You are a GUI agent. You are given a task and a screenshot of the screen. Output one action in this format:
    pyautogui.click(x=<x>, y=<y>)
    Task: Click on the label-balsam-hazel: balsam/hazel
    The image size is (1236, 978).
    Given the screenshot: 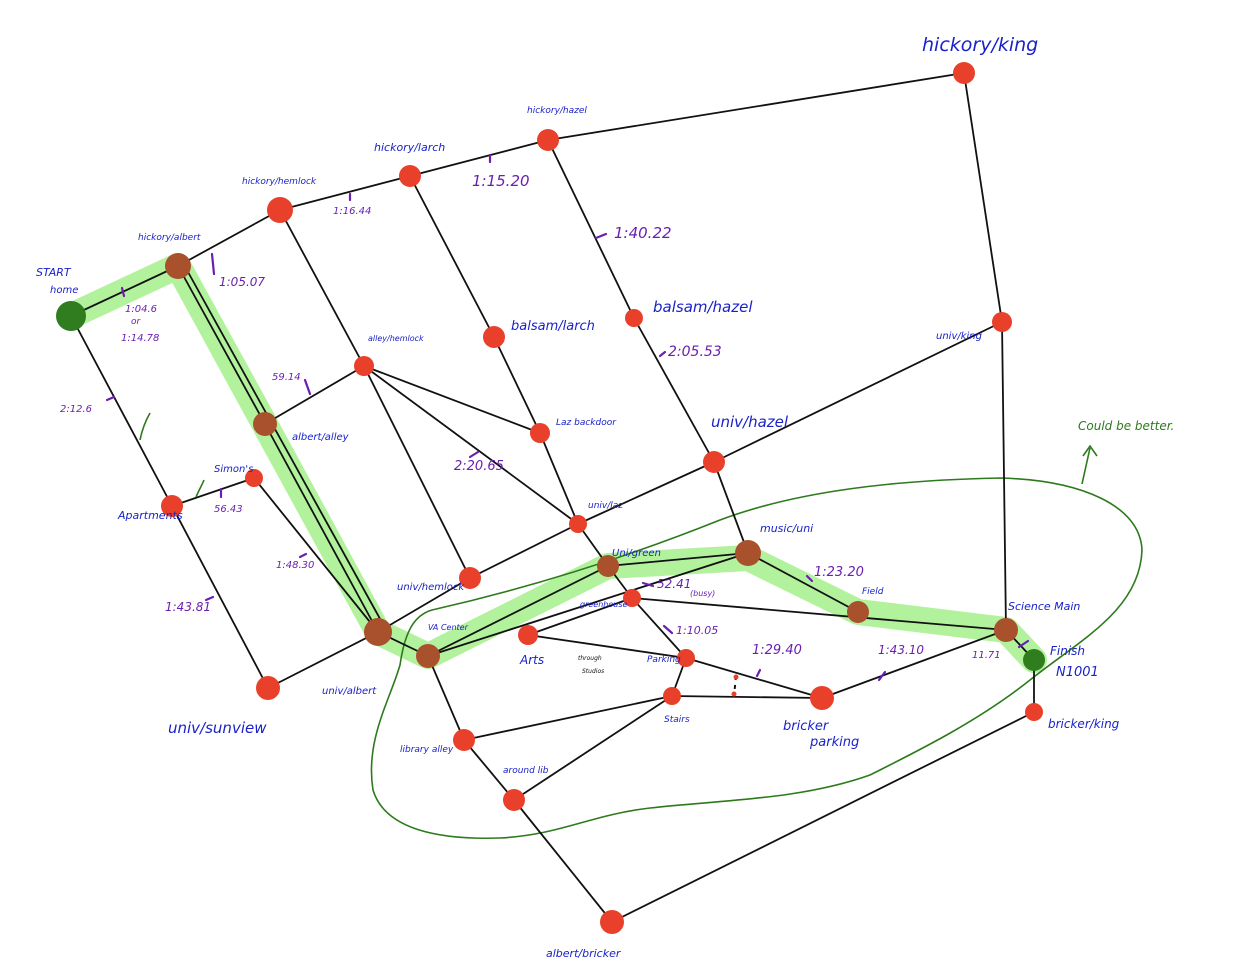 What is the action you would take?
    pyautogui.click(x=703, y=307)
    